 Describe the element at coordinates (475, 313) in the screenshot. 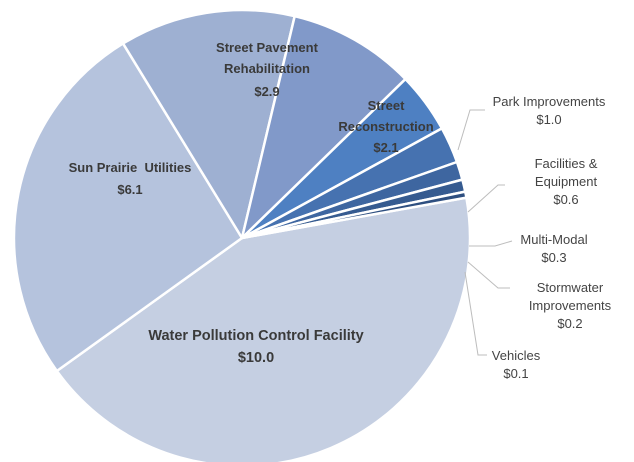

I see `leader-line-vehicles` at that location.